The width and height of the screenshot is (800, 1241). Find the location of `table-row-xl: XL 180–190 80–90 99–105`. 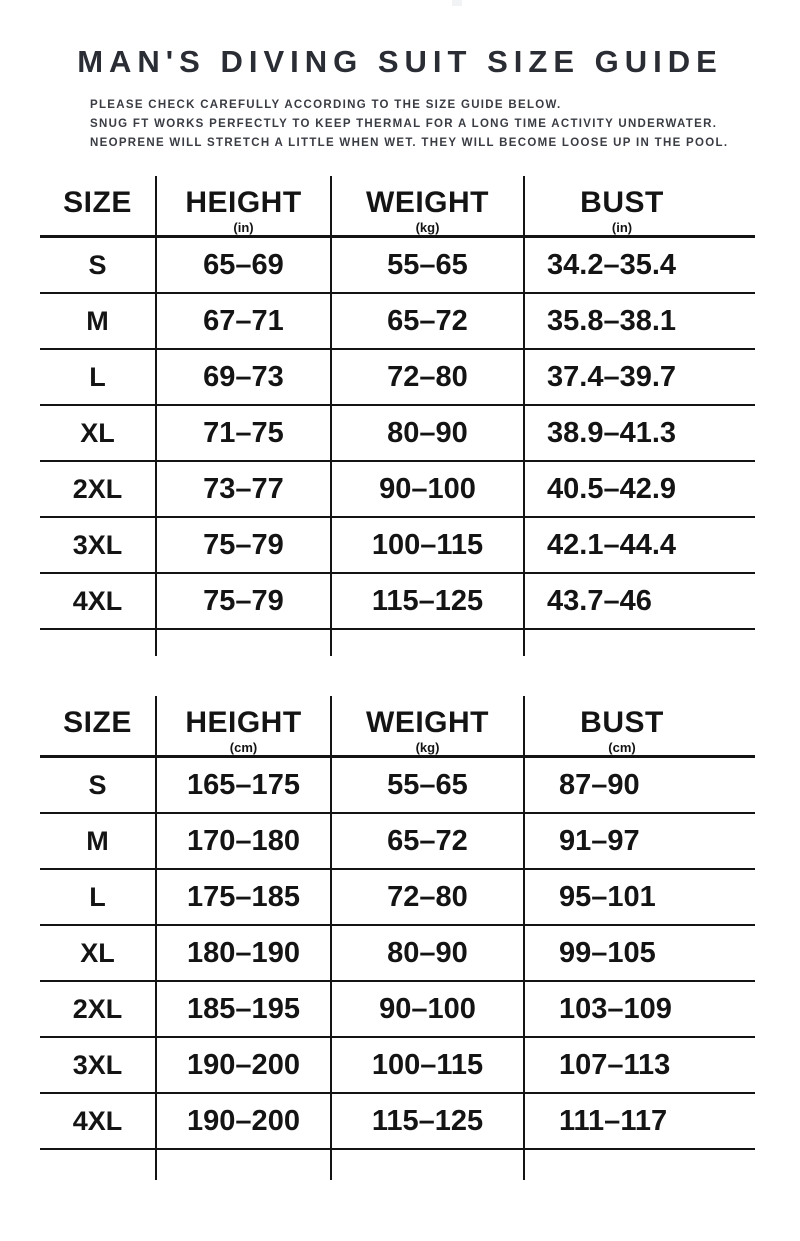

table-row-xl: XL 180–190 80–90 99–105 is located at coordinates (397, 954).